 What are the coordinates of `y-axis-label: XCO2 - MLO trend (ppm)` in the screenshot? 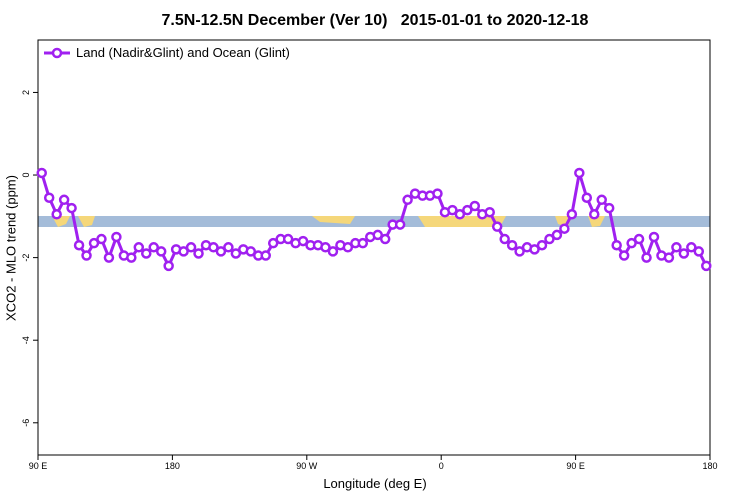 It's located at (10, 248).